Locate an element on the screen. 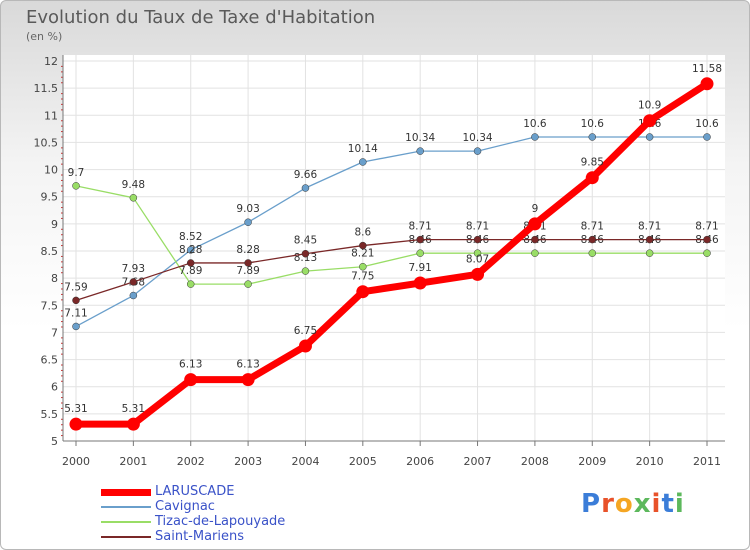 The width and height of the screenshot is (750, 550). y-tick-label: 9.5 is located at coordinates (50, 197).